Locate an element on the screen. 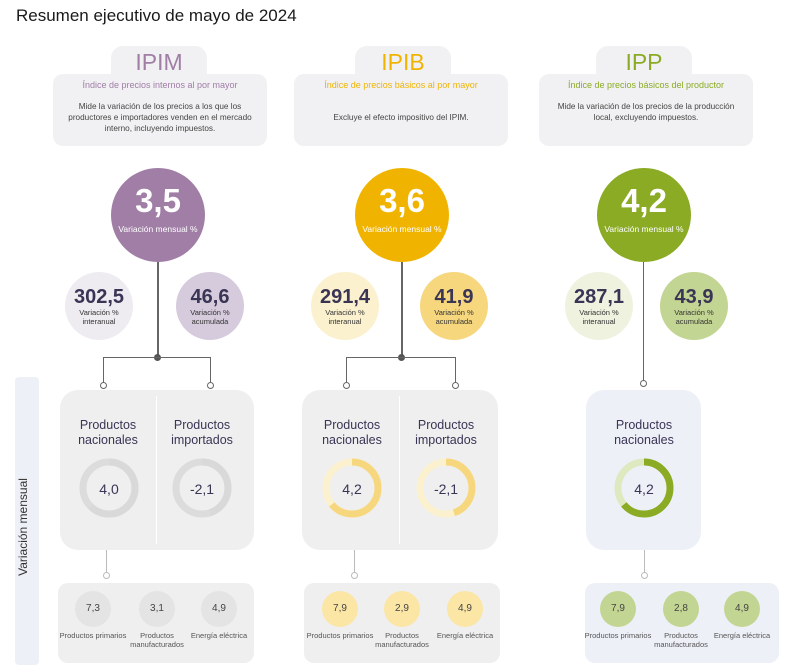 This screenshot has height=672, width=790. ipp-breakdown-circle: 4,9 is located at coordinates (742, 609).